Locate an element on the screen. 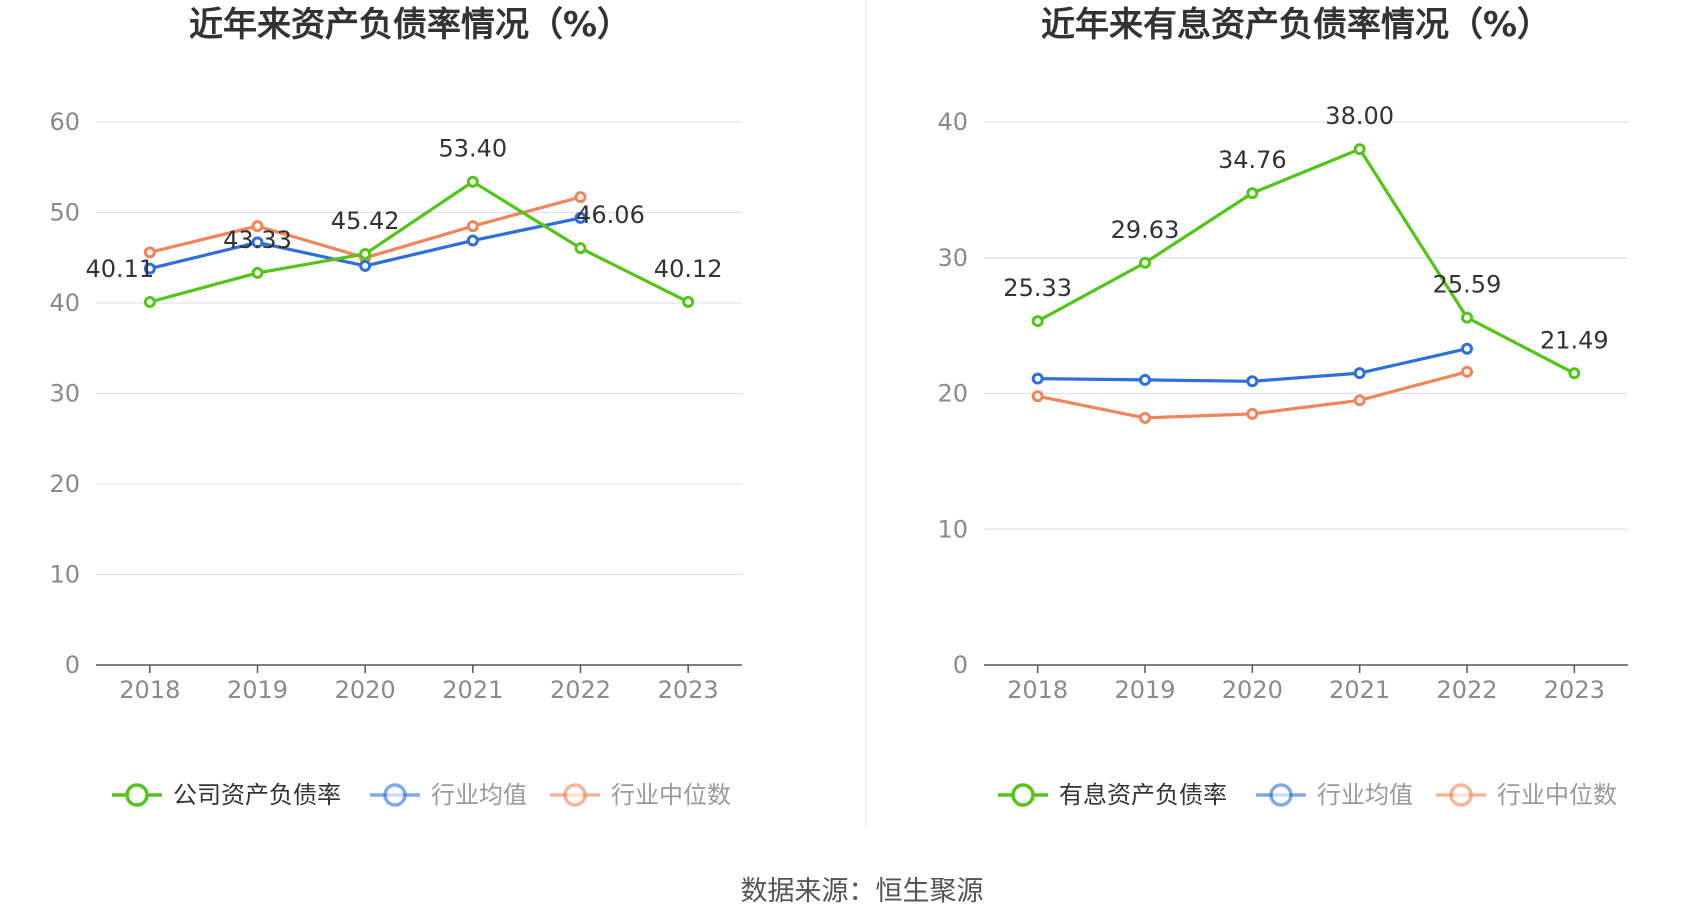  data-label: 53.40 is located at coordinates (472, 149).